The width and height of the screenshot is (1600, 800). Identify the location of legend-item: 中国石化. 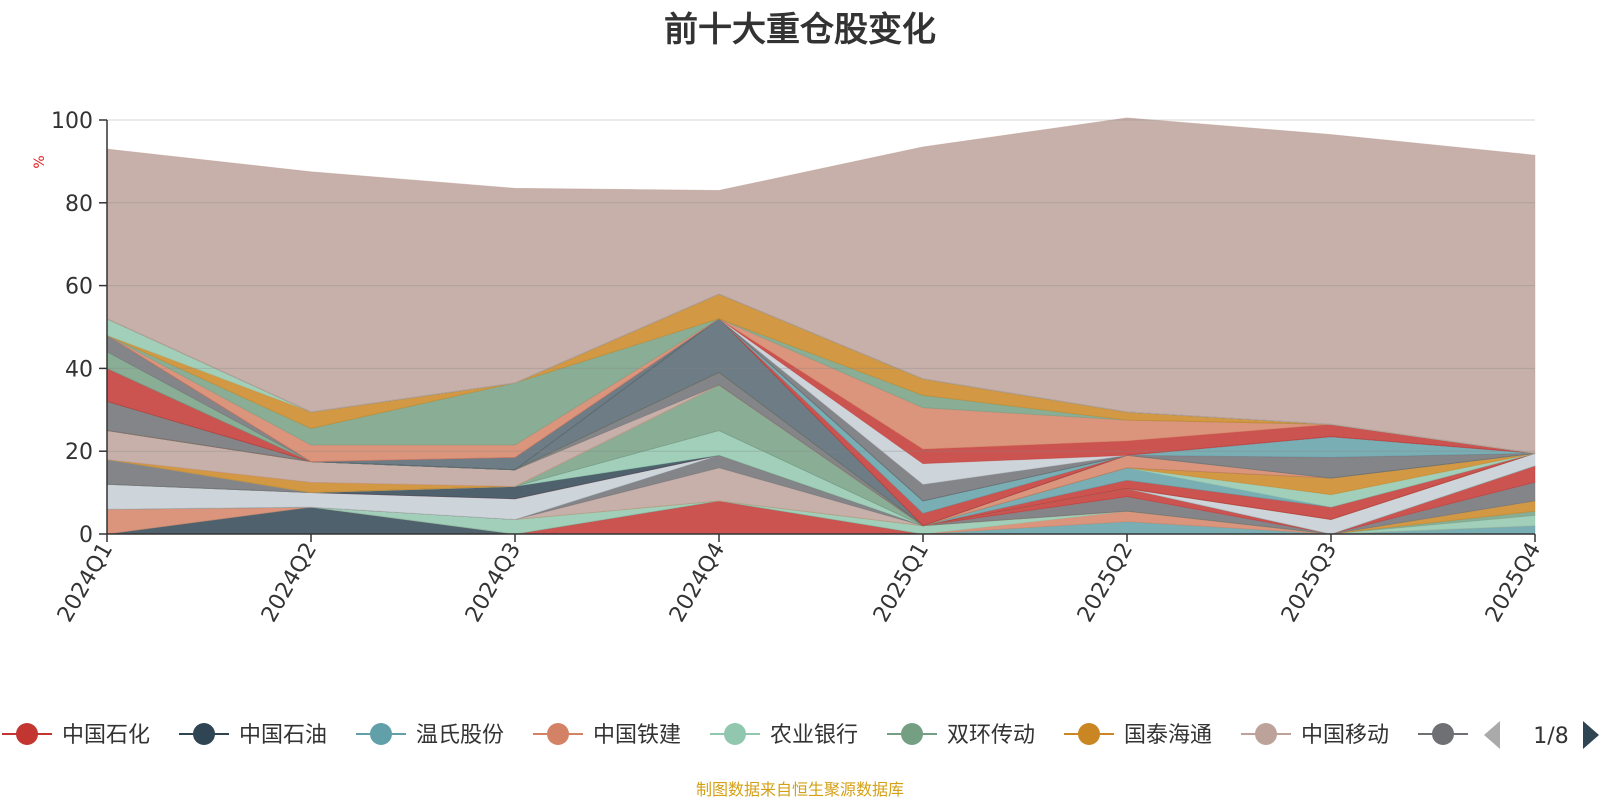
(76, 735).